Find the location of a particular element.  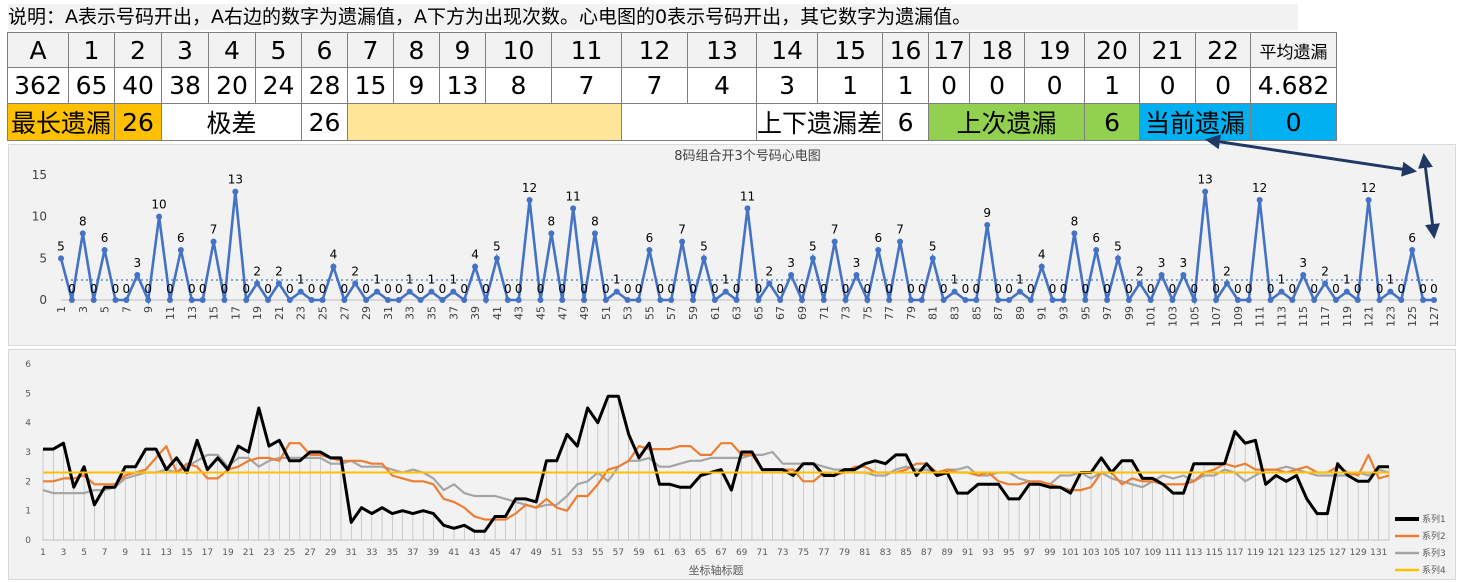

y-tick-label: 0 is located at coordinates (28, 541).